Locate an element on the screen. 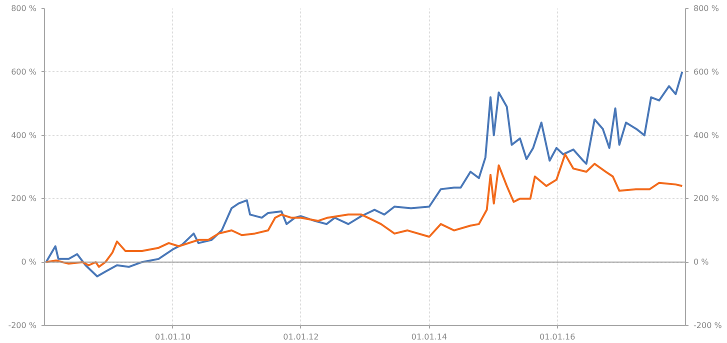 This screenshot has width=727, height=343. x-tick-label: 01.01.10 is located at coordinates (172, 337).